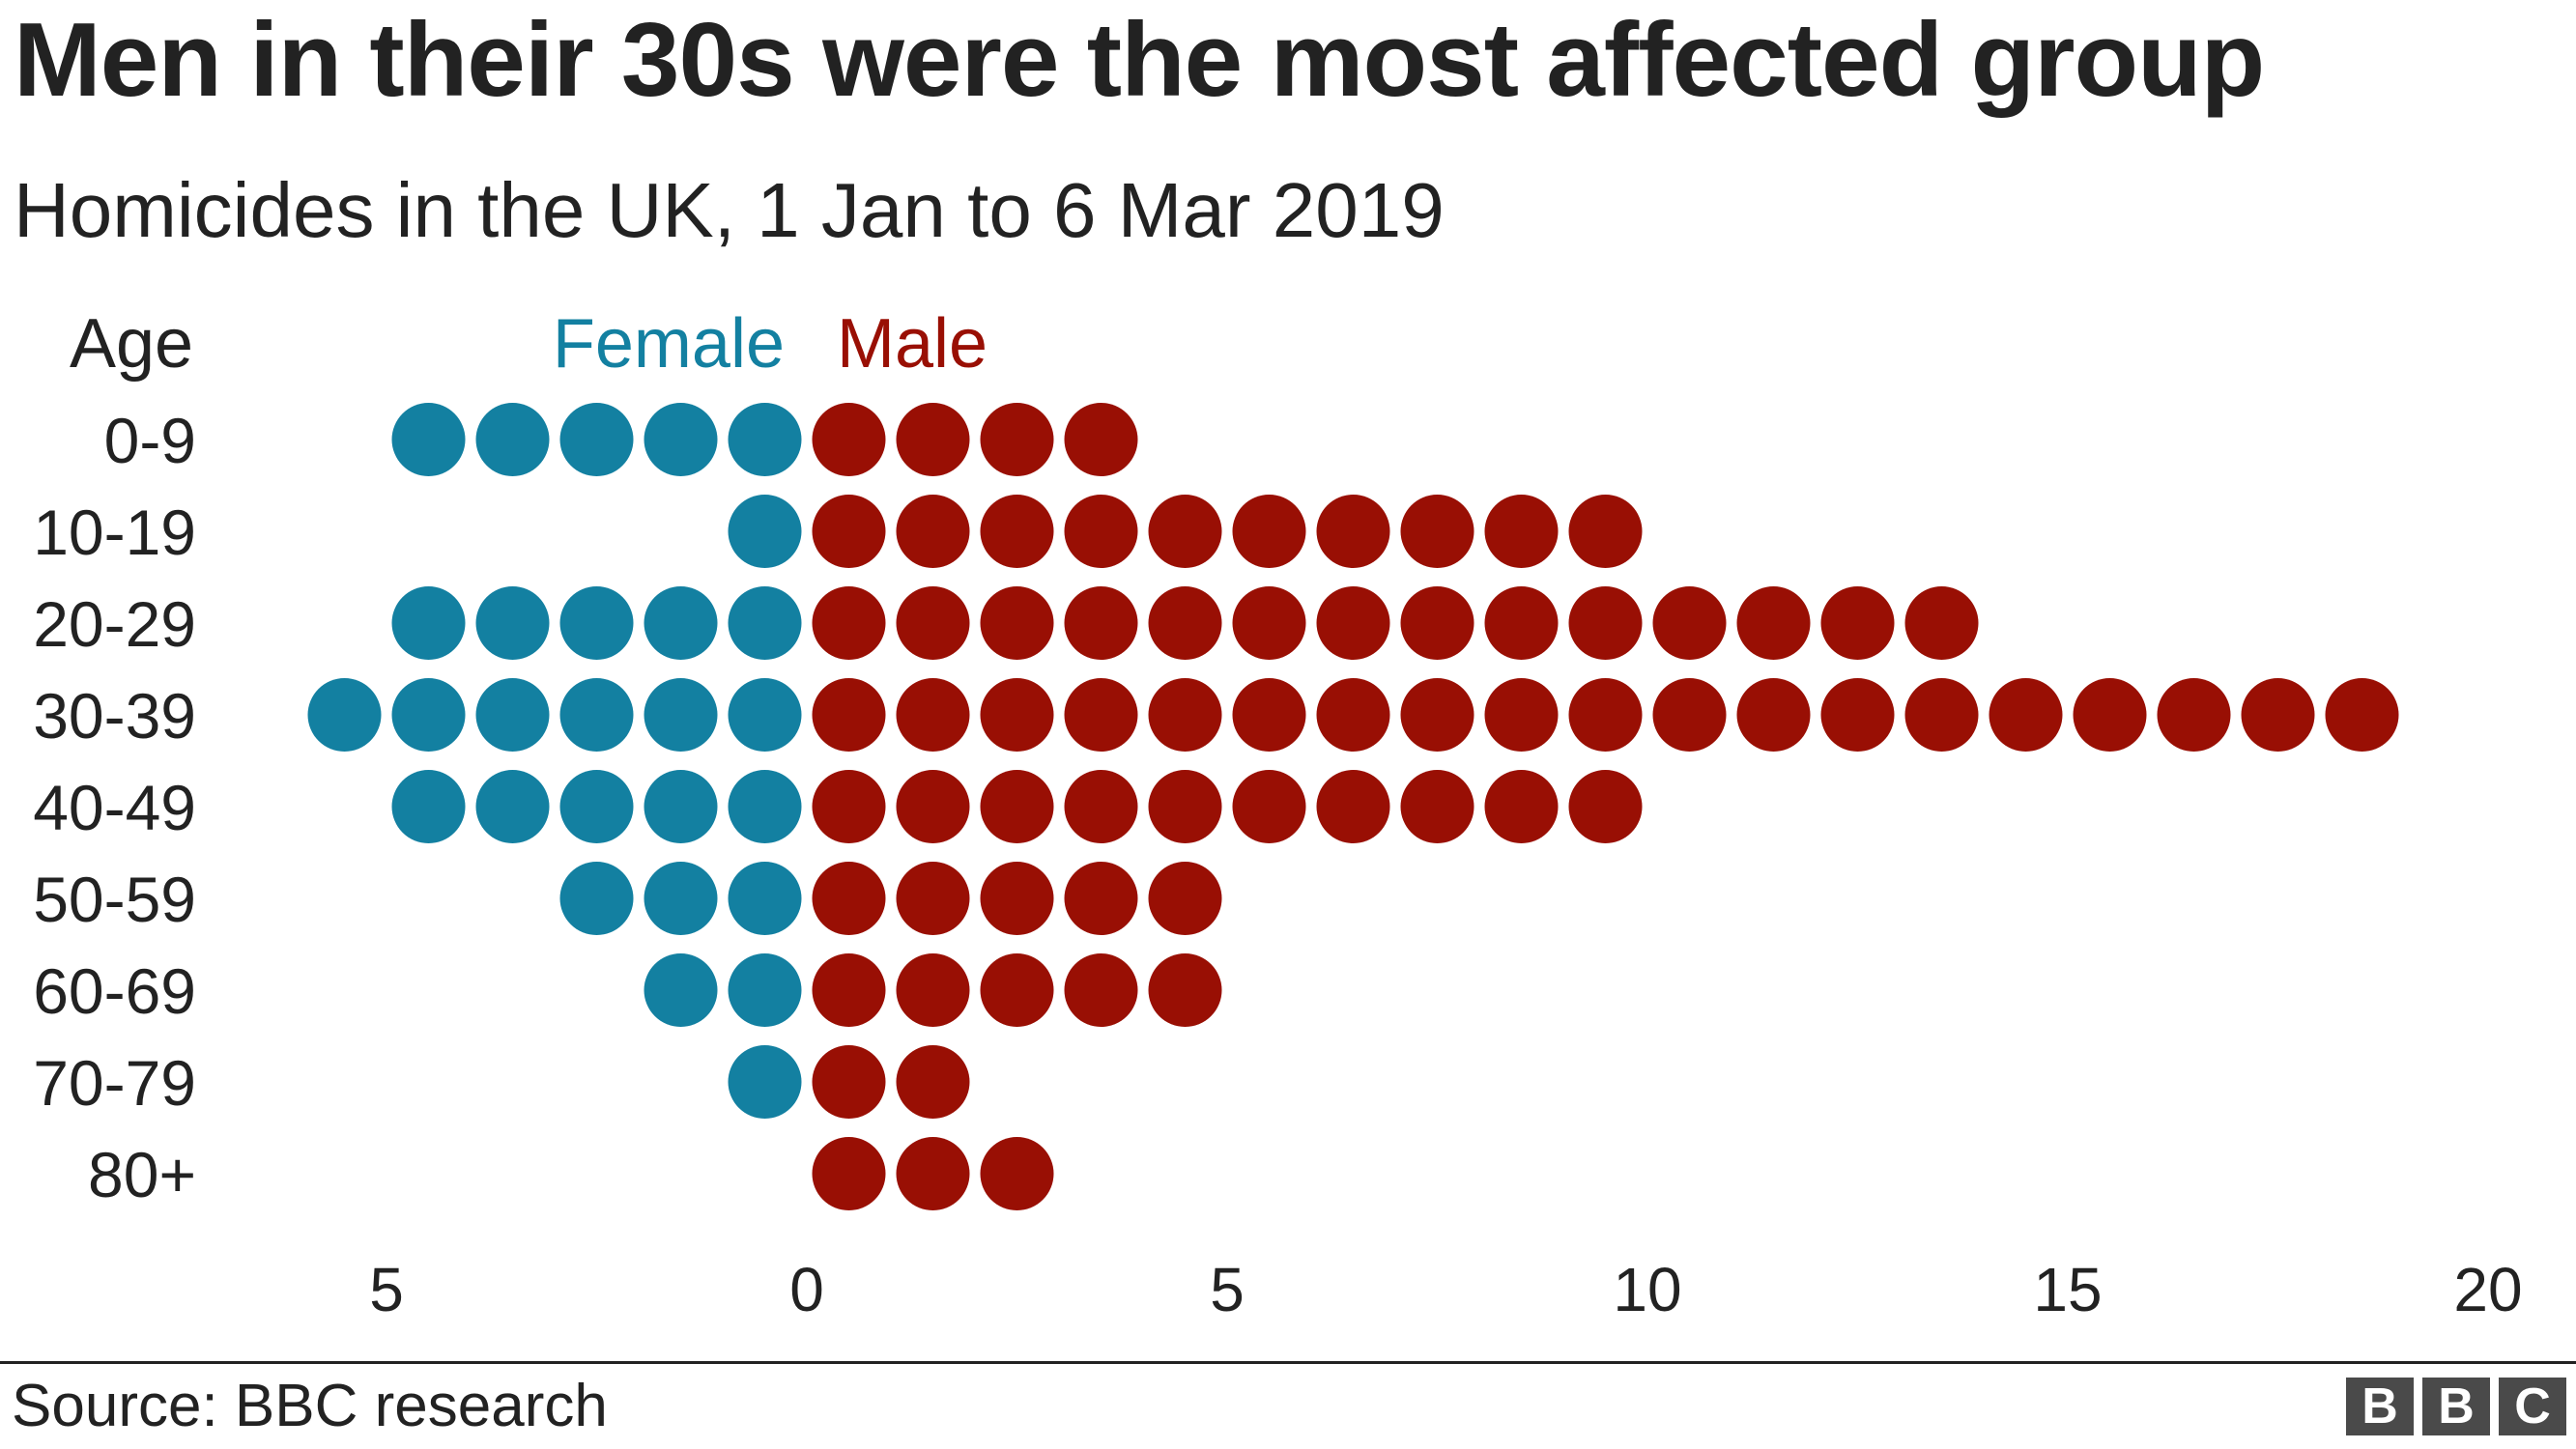  What do you see at coordinates (2488, 1289) in the screenshot?
I see `x-tick-label: 20` at bounding box center [2488, 1289].